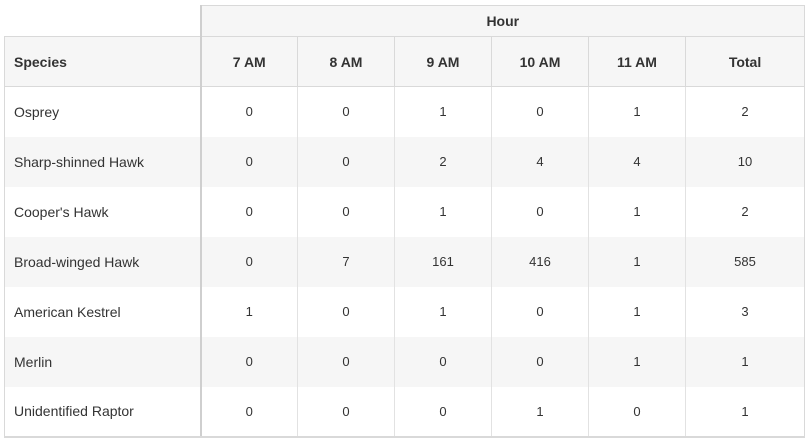 This screenshot has height=443, width=810. What do you see at coordinates (102, 211) in the screenshot?
I see `species-cell: Cooper's Hawk` at bounding box center [102, 211].